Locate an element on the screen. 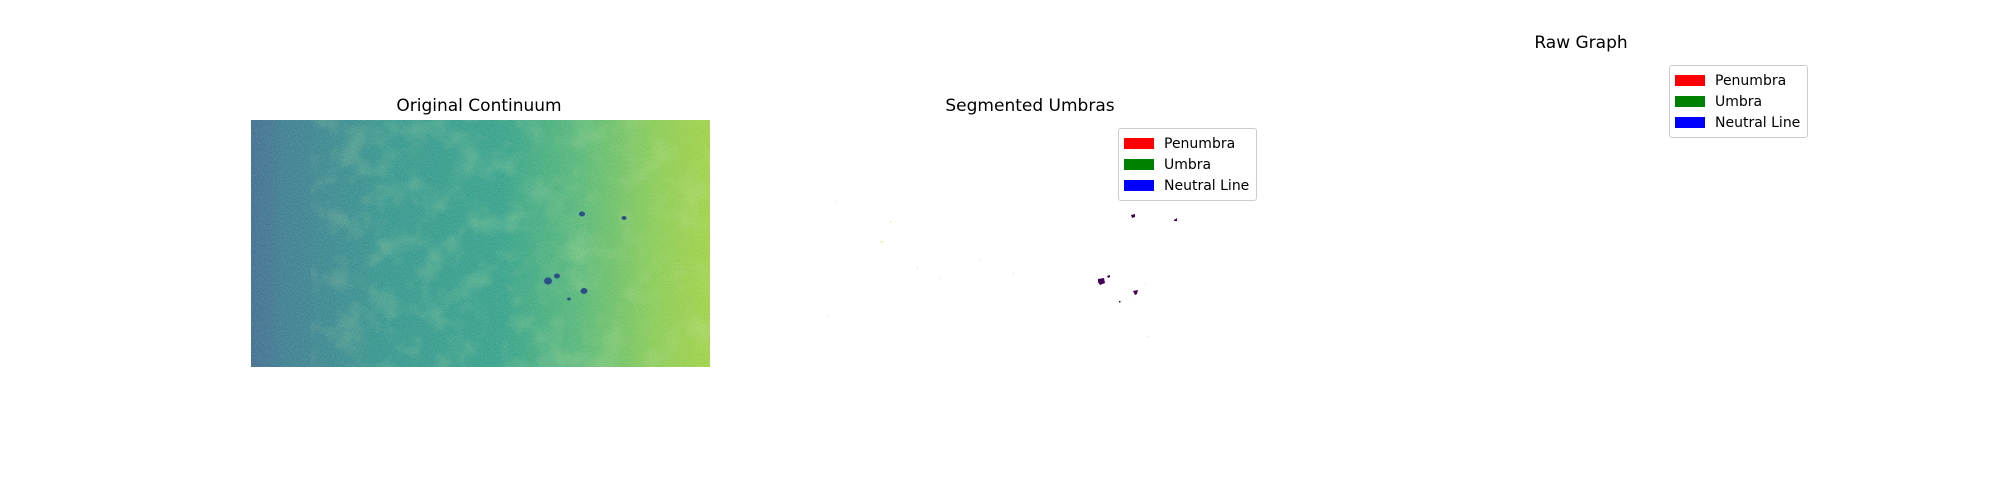  raw-graph-title: Raw Graph is located at coordinates (1581, 43).